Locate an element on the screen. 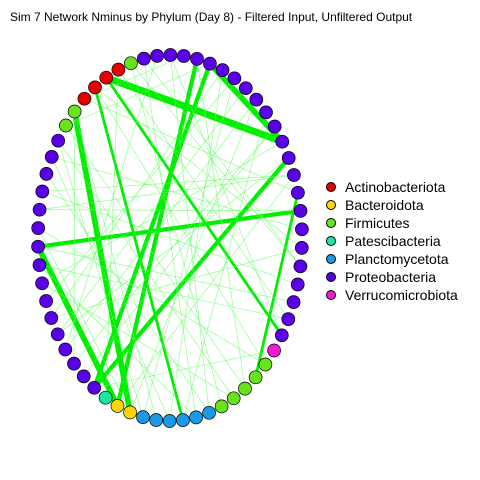 This screenshot has width=480, height=480. legend-item: Verrucomicrobiota is located at coordinates (392, 295).